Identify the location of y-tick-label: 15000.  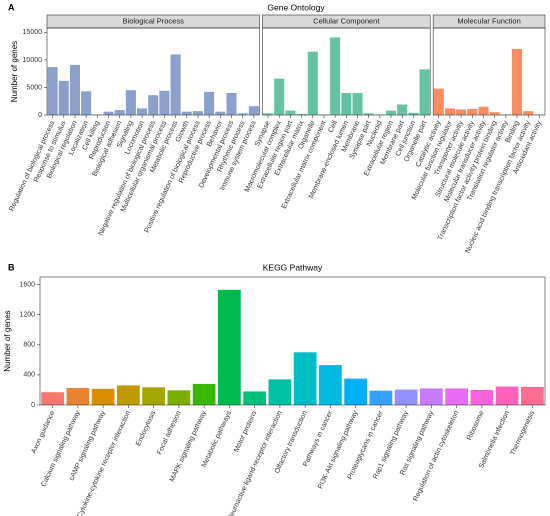
(33, 32).